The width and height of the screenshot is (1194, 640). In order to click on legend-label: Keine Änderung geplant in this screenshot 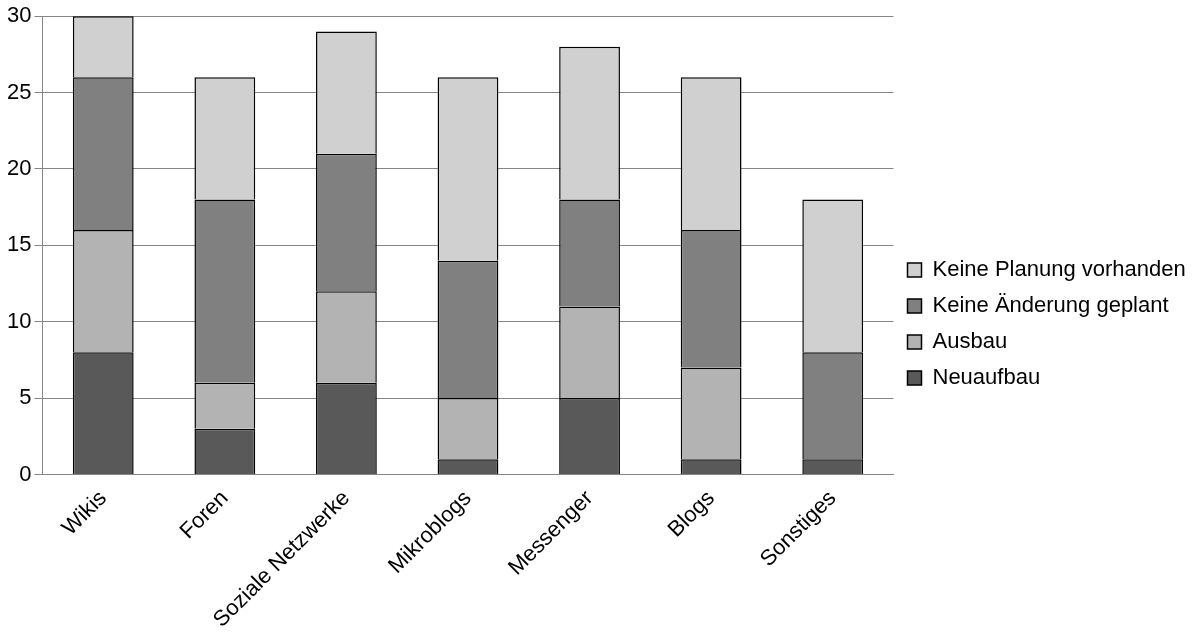, I will do `click(1050, 305)`.